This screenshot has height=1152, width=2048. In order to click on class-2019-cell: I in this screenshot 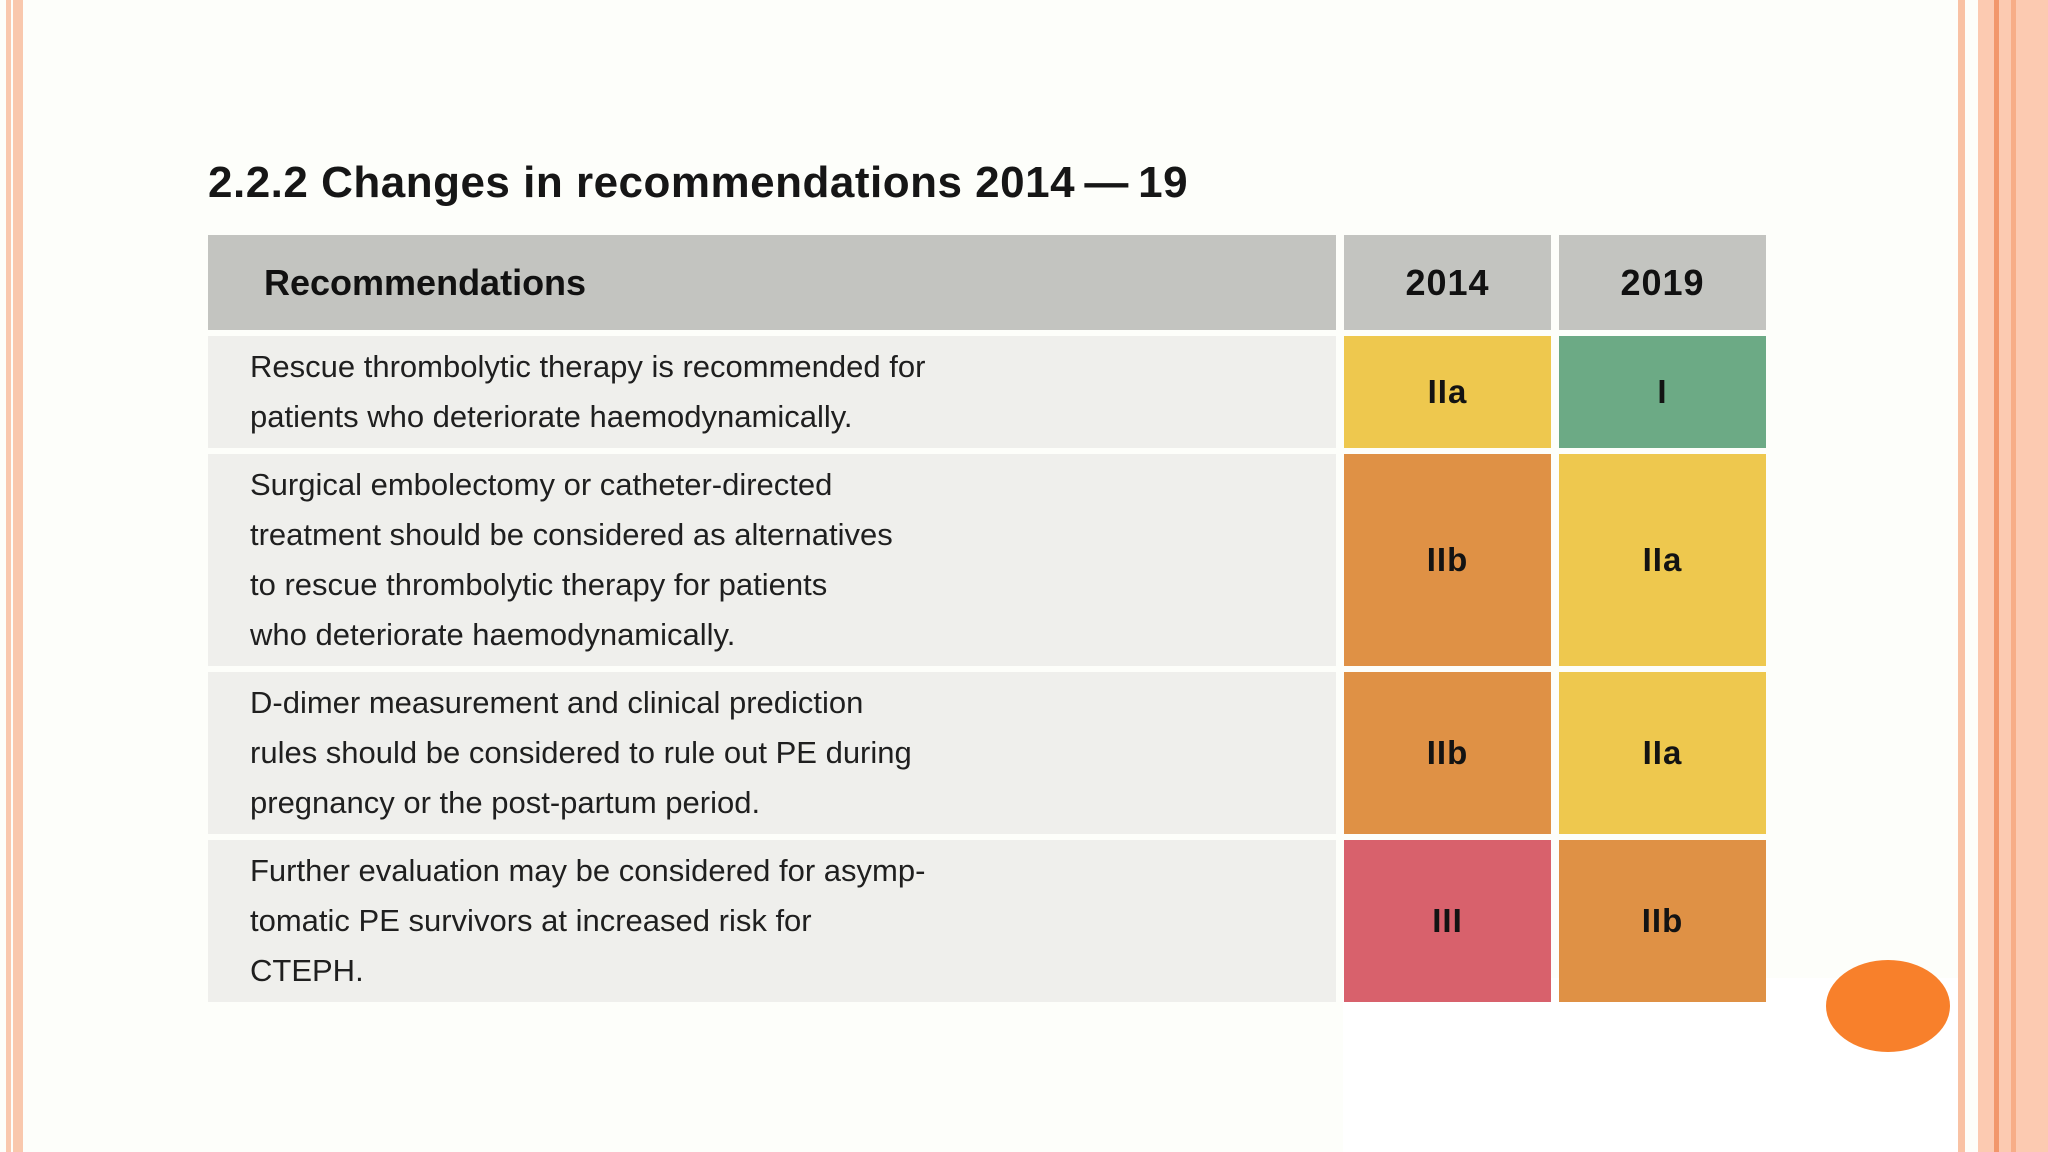, I will do `click(1662, 392)`.